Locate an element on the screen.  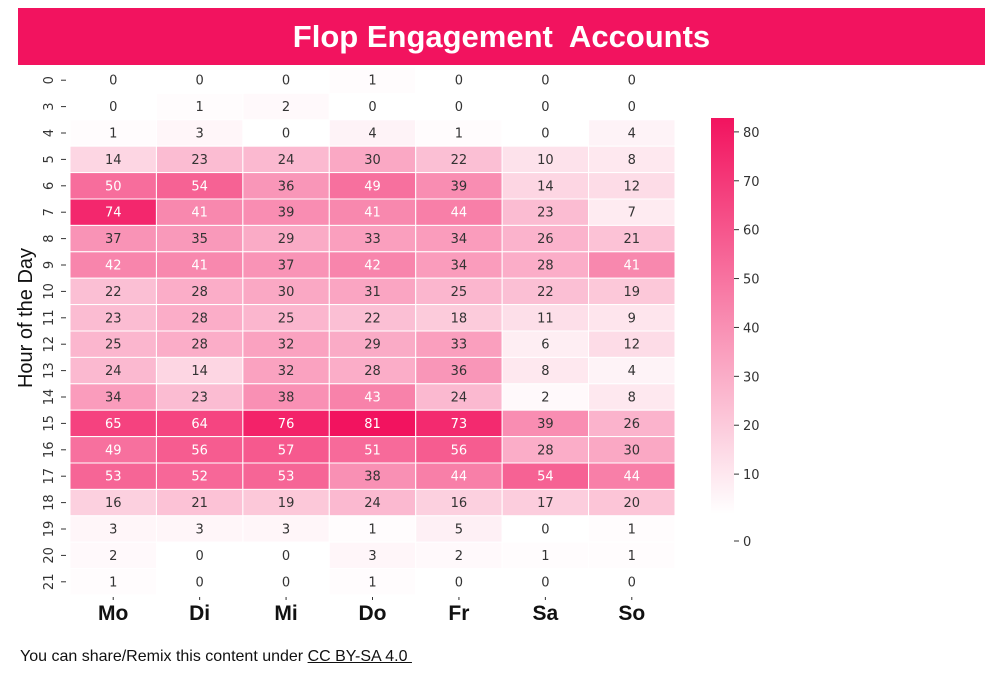
y-axis-ticks: 0 3 4 5 6 7 8 9 10 11 12 13 14 15 16 17 18 19 20 21 is located at coordinates (54, 333).